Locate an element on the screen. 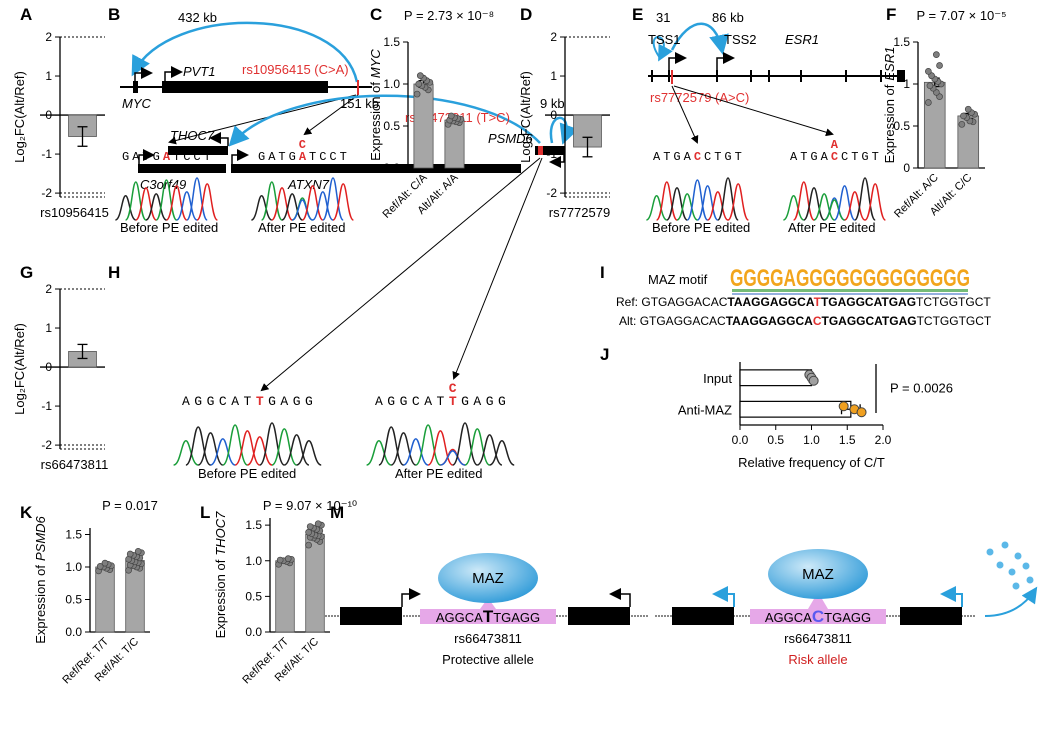 This screenshot has height=737, width=1050. seq-part: TGAGG is located at coordinates (516, 617).